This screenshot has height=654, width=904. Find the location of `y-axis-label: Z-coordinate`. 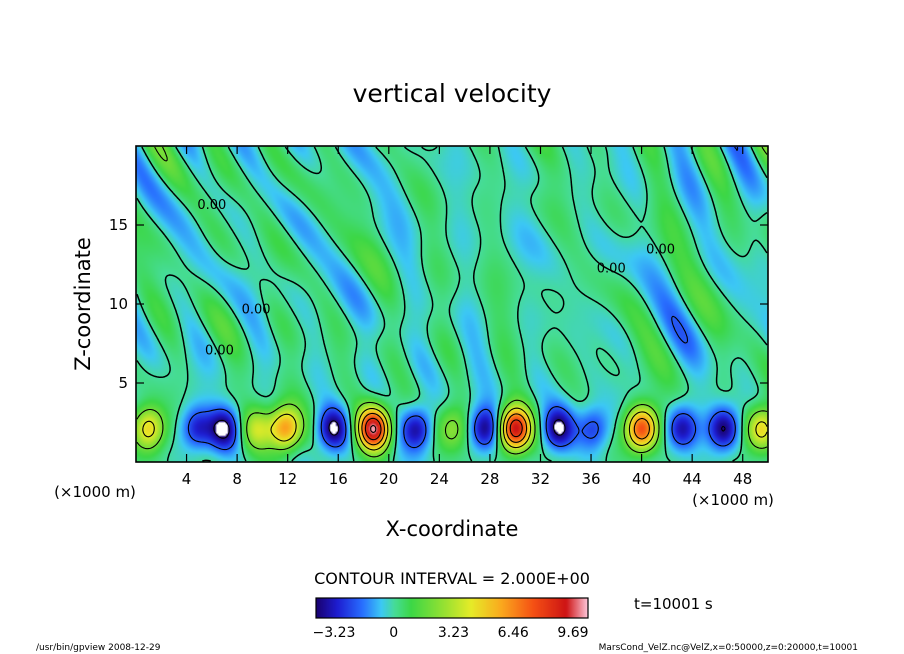

y-axis-label: Z-coordinate is located at coordinates (83, 304).